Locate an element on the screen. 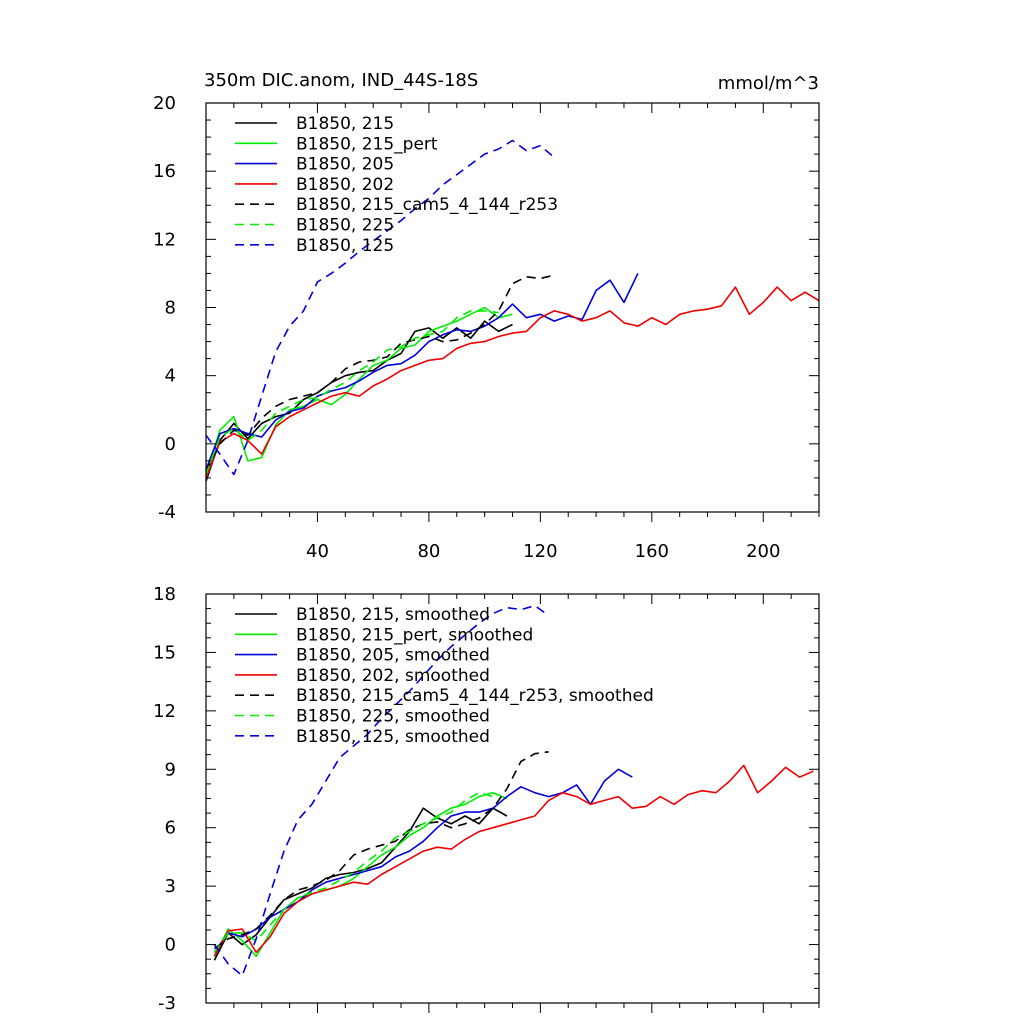 This screenshot has width=1024, height=1024. y-tick-label: 18 is located at coordinates (164, 594).